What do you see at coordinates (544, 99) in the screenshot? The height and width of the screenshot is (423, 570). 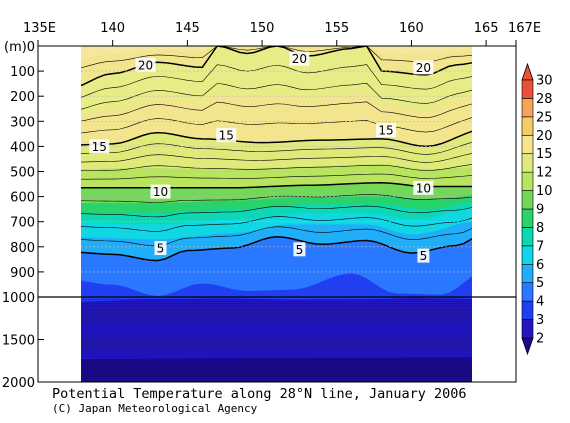 I see `colorbar-label: 28` at bounding box center [544, 99].